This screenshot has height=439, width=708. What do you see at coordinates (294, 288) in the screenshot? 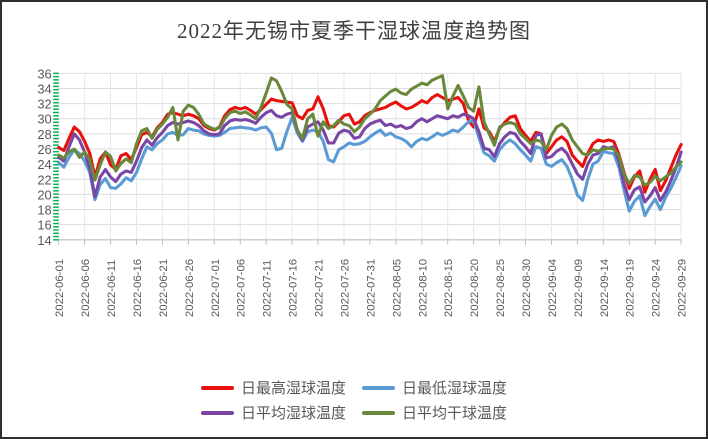
I see `svg-text: 2022-07-16` at bounding box center [294, 288].